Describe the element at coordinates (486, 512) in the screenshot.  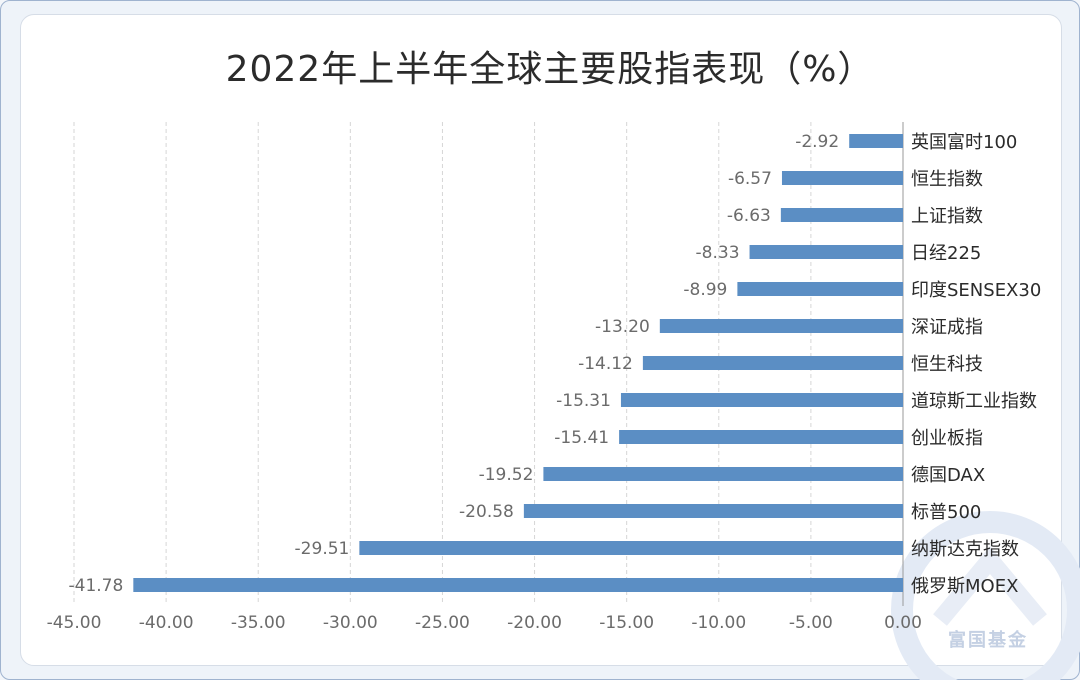
I see `data-label: -20.58` at that location.